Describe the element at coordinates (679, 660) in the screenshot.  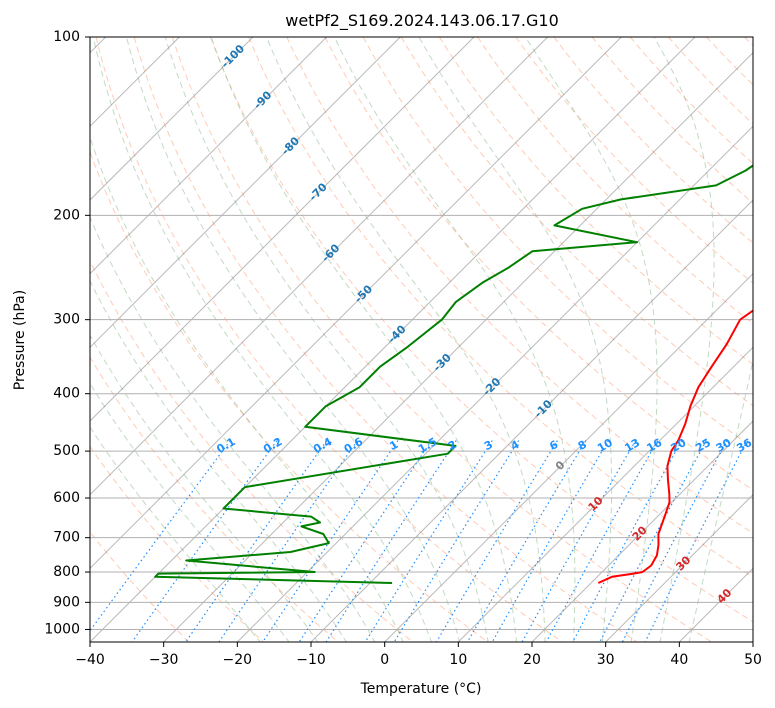
I see `x-tick-label: 40` at that location.